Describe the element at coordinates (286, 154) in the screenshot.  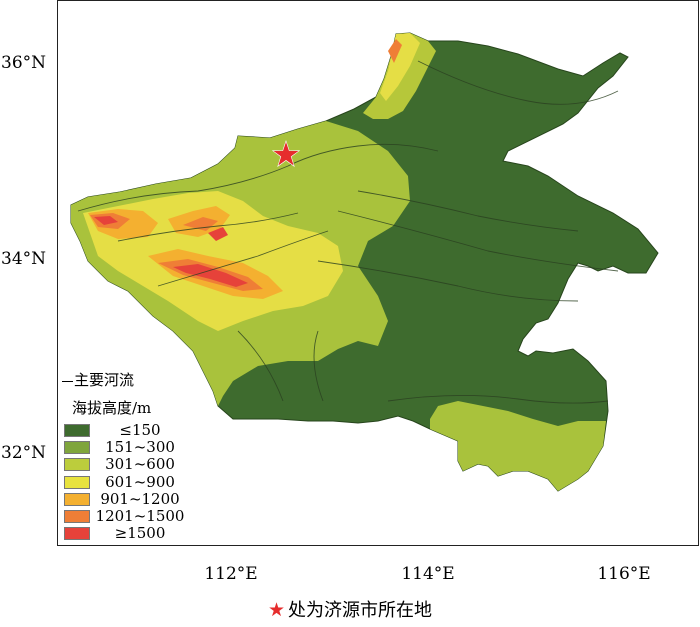
I see `jiyuan-star-icon` at that location.